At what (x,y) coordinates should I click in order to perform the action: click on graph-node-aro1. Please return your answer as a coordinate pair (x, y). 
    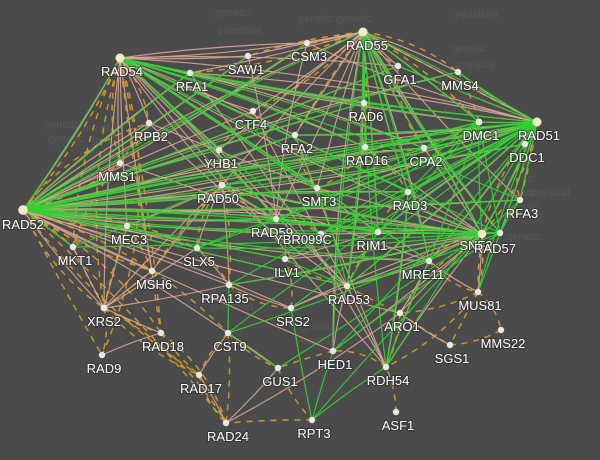
    Looking at the image, I should click on (400, 313).